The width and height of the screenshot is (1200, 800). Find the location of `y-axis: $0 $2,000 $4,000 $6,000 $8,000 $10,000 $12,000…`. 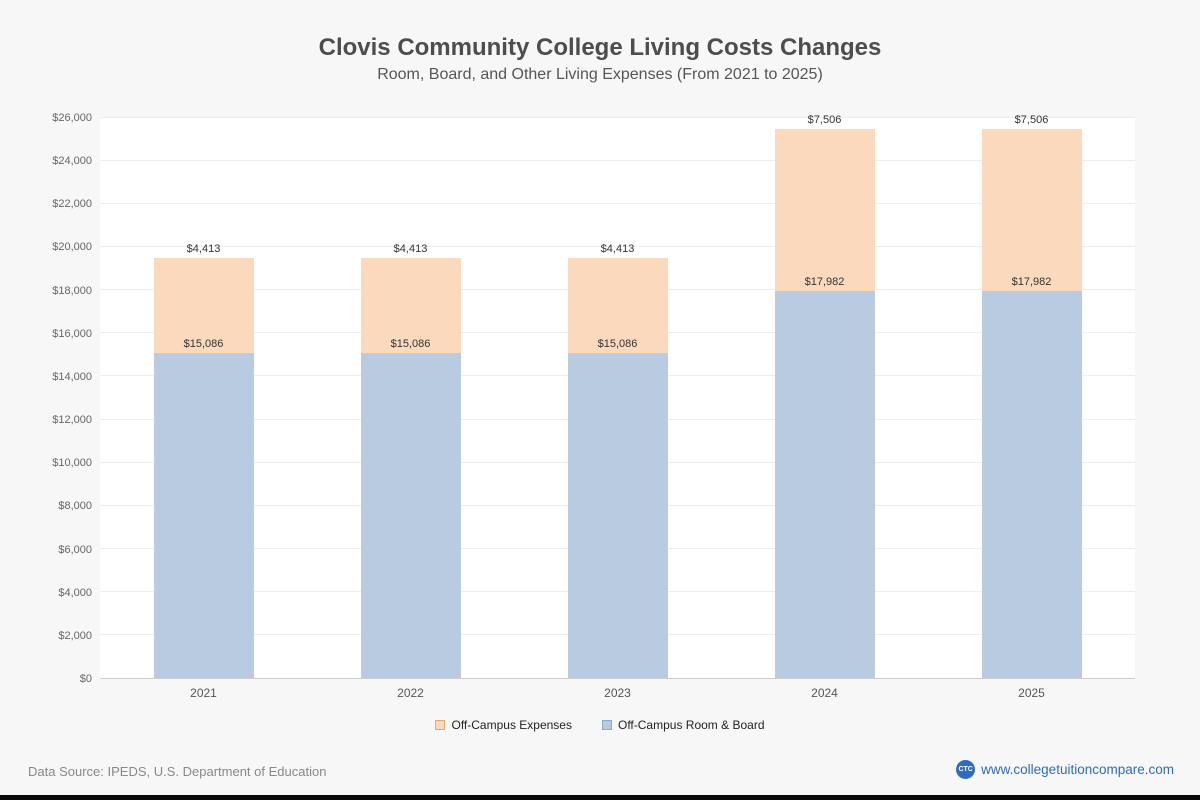

y-axis: $0 $2,000 $4,000 $6,000 $8,000 $10,000 $12,000… is located at coordinates (46, 398).